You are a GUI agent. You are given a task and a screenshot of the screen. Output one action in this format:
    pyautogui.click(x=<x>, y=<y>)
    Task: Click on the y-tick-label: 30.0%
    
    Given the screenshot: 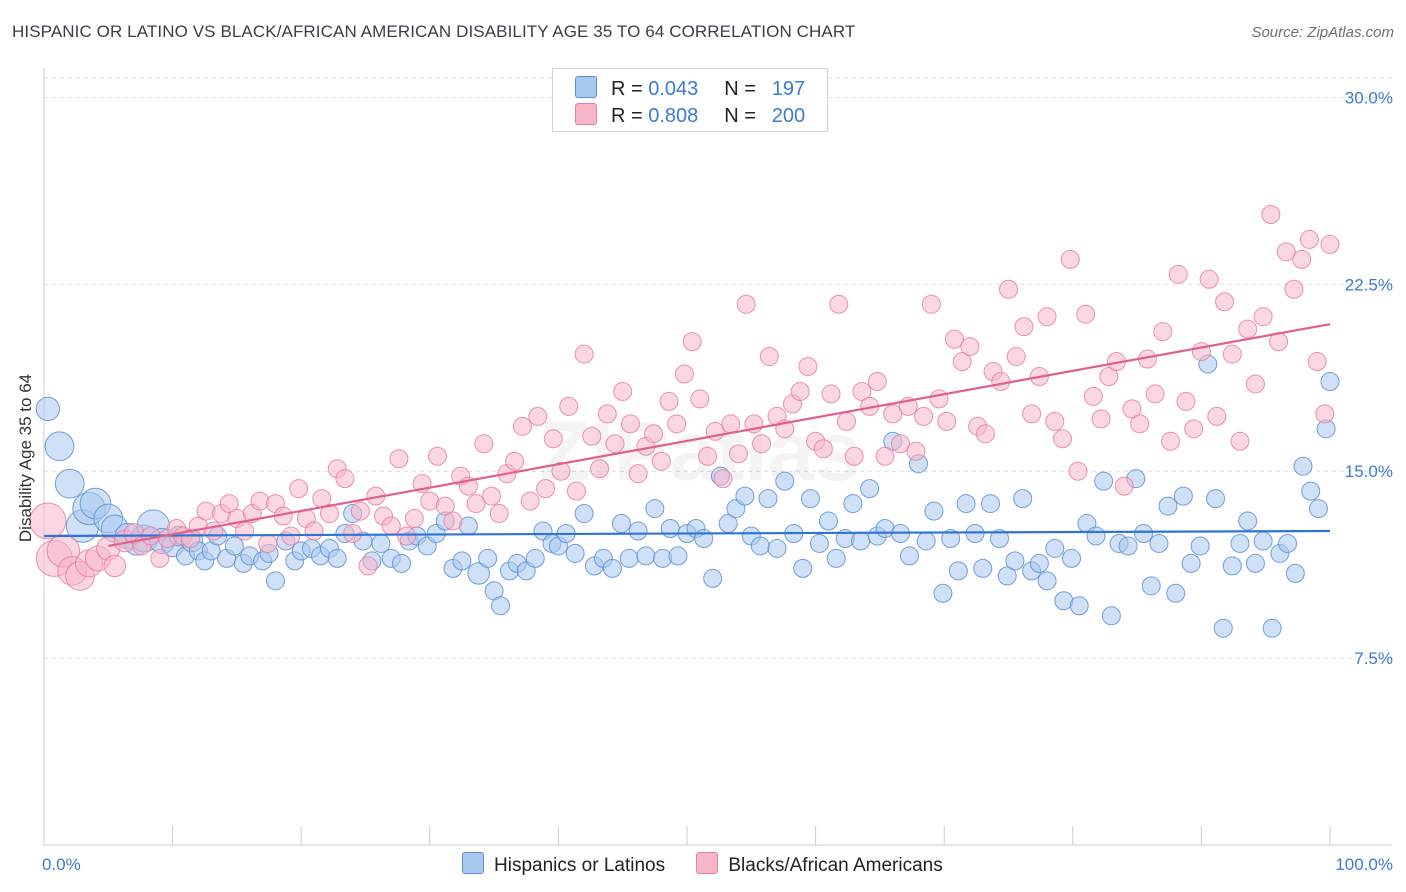 What is the action you would take?
    pyautogui.click(x=1369, y=97)
    